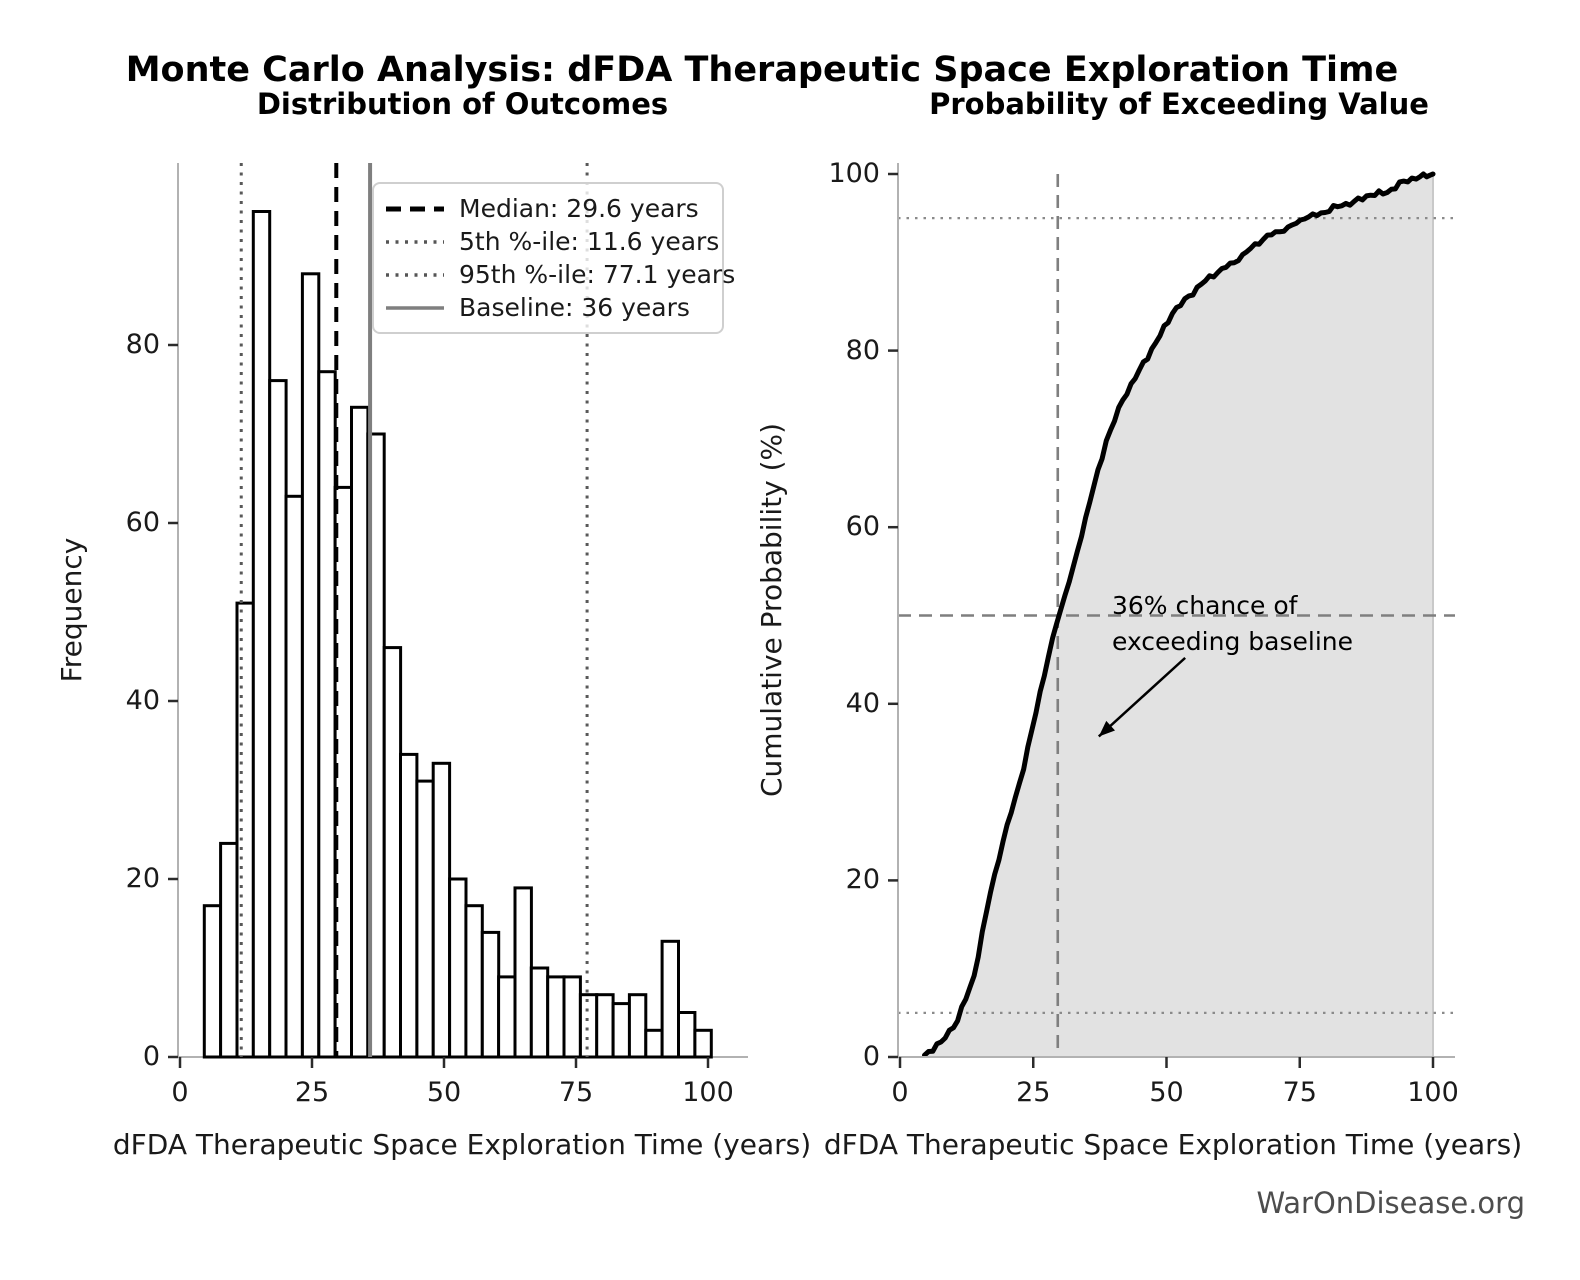 This screenshot has width=1580, height=1280. What do you see at coordinates (579, 208) in the screenshot?
I see `legend-item-label: Median: 29.6 years` at bounding box center [579, 208].